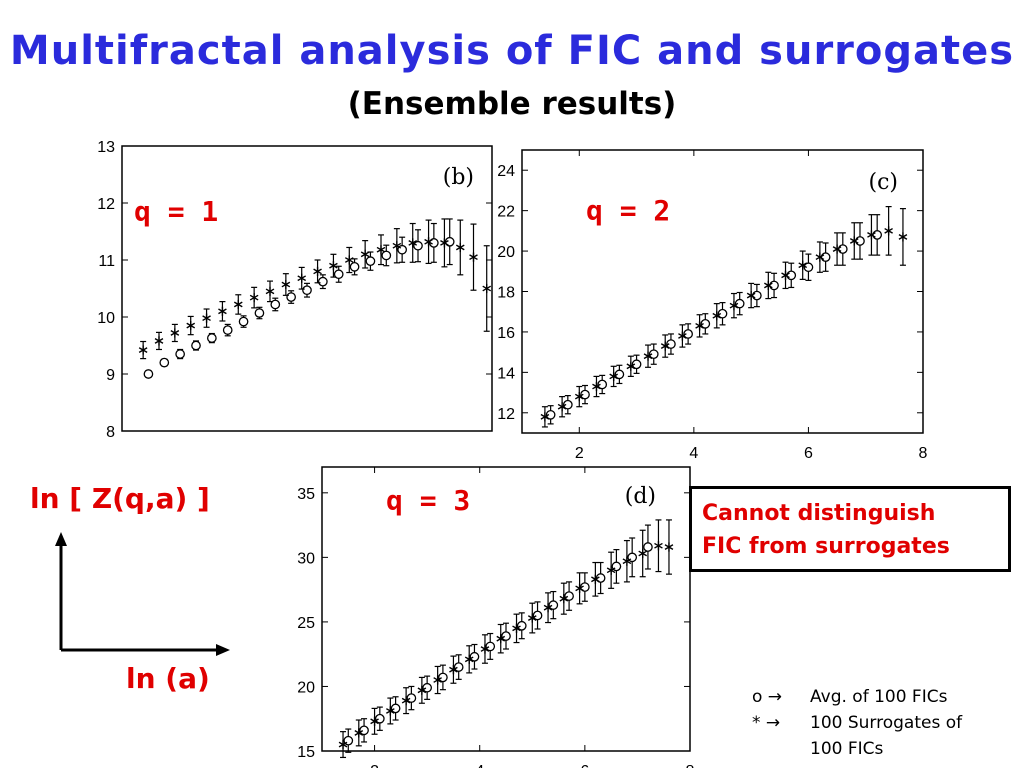  I want to click on y-tick-label: 20, so click(506, 252).